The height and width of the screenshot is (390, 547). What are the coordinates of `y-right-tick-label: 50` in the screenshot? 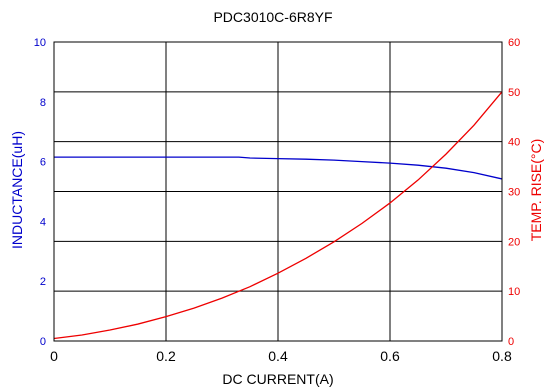 It's located at (514, 93).